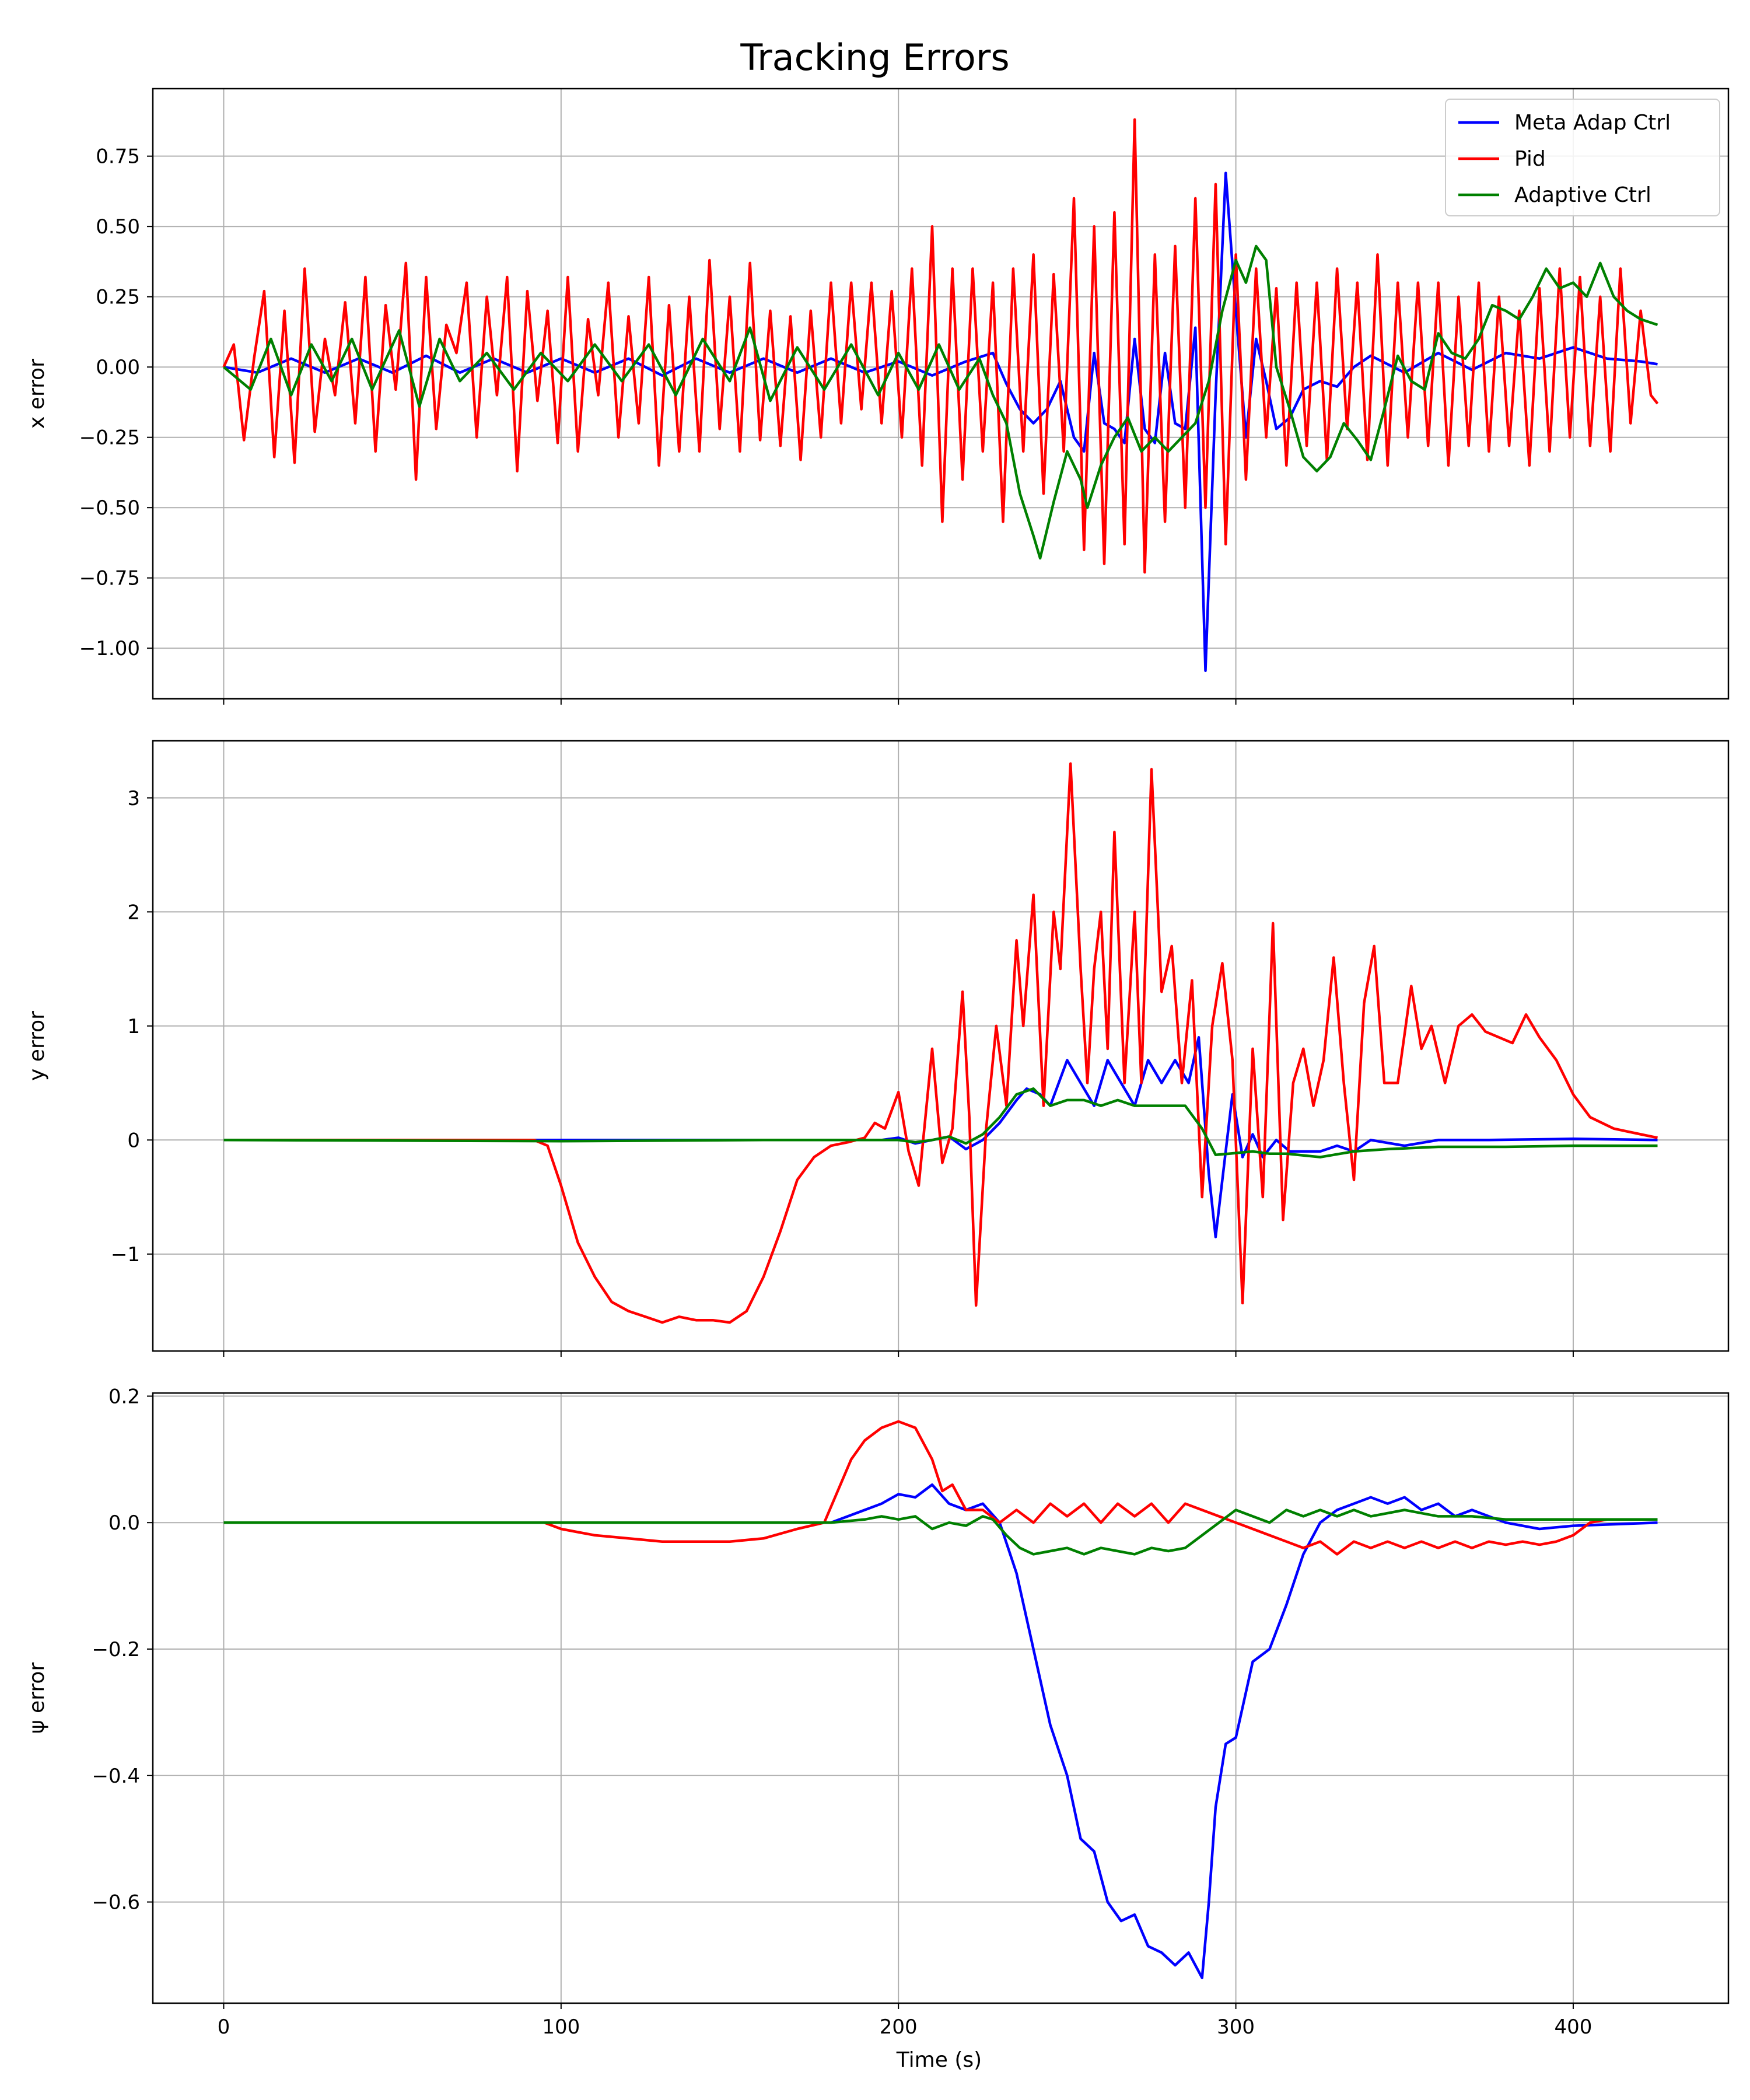 The image size is (1750, 2100). What do you see at coordinates (118, 297) in the screenshot?
I see `y-tick-label: 0.25` at bounding box center [118, 297].